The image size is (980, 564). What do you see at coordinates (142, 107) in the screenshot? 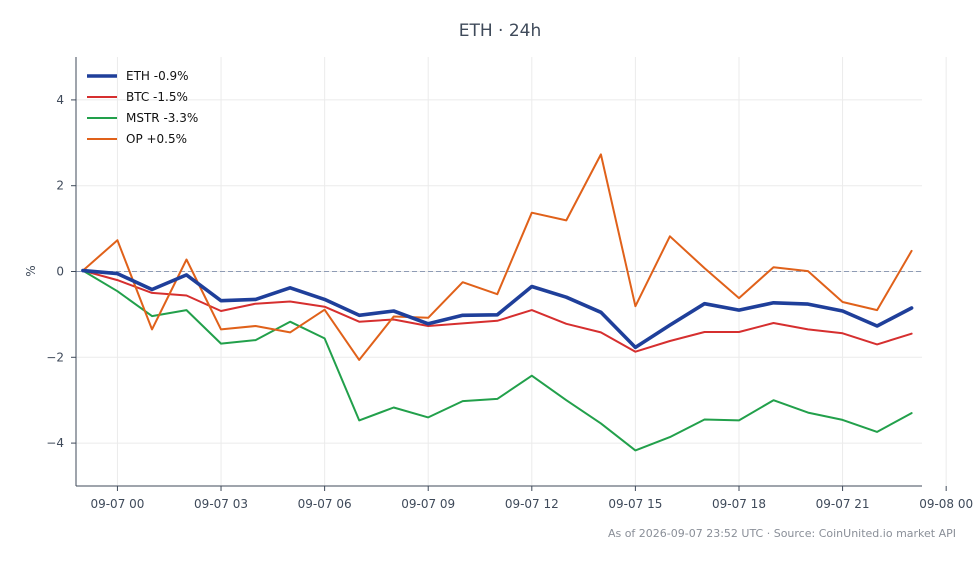
I see `legend: ETH -0.9% BTC -1.5% MSTR -3.3% OP +0.5%` at bounding box center [142, 107].